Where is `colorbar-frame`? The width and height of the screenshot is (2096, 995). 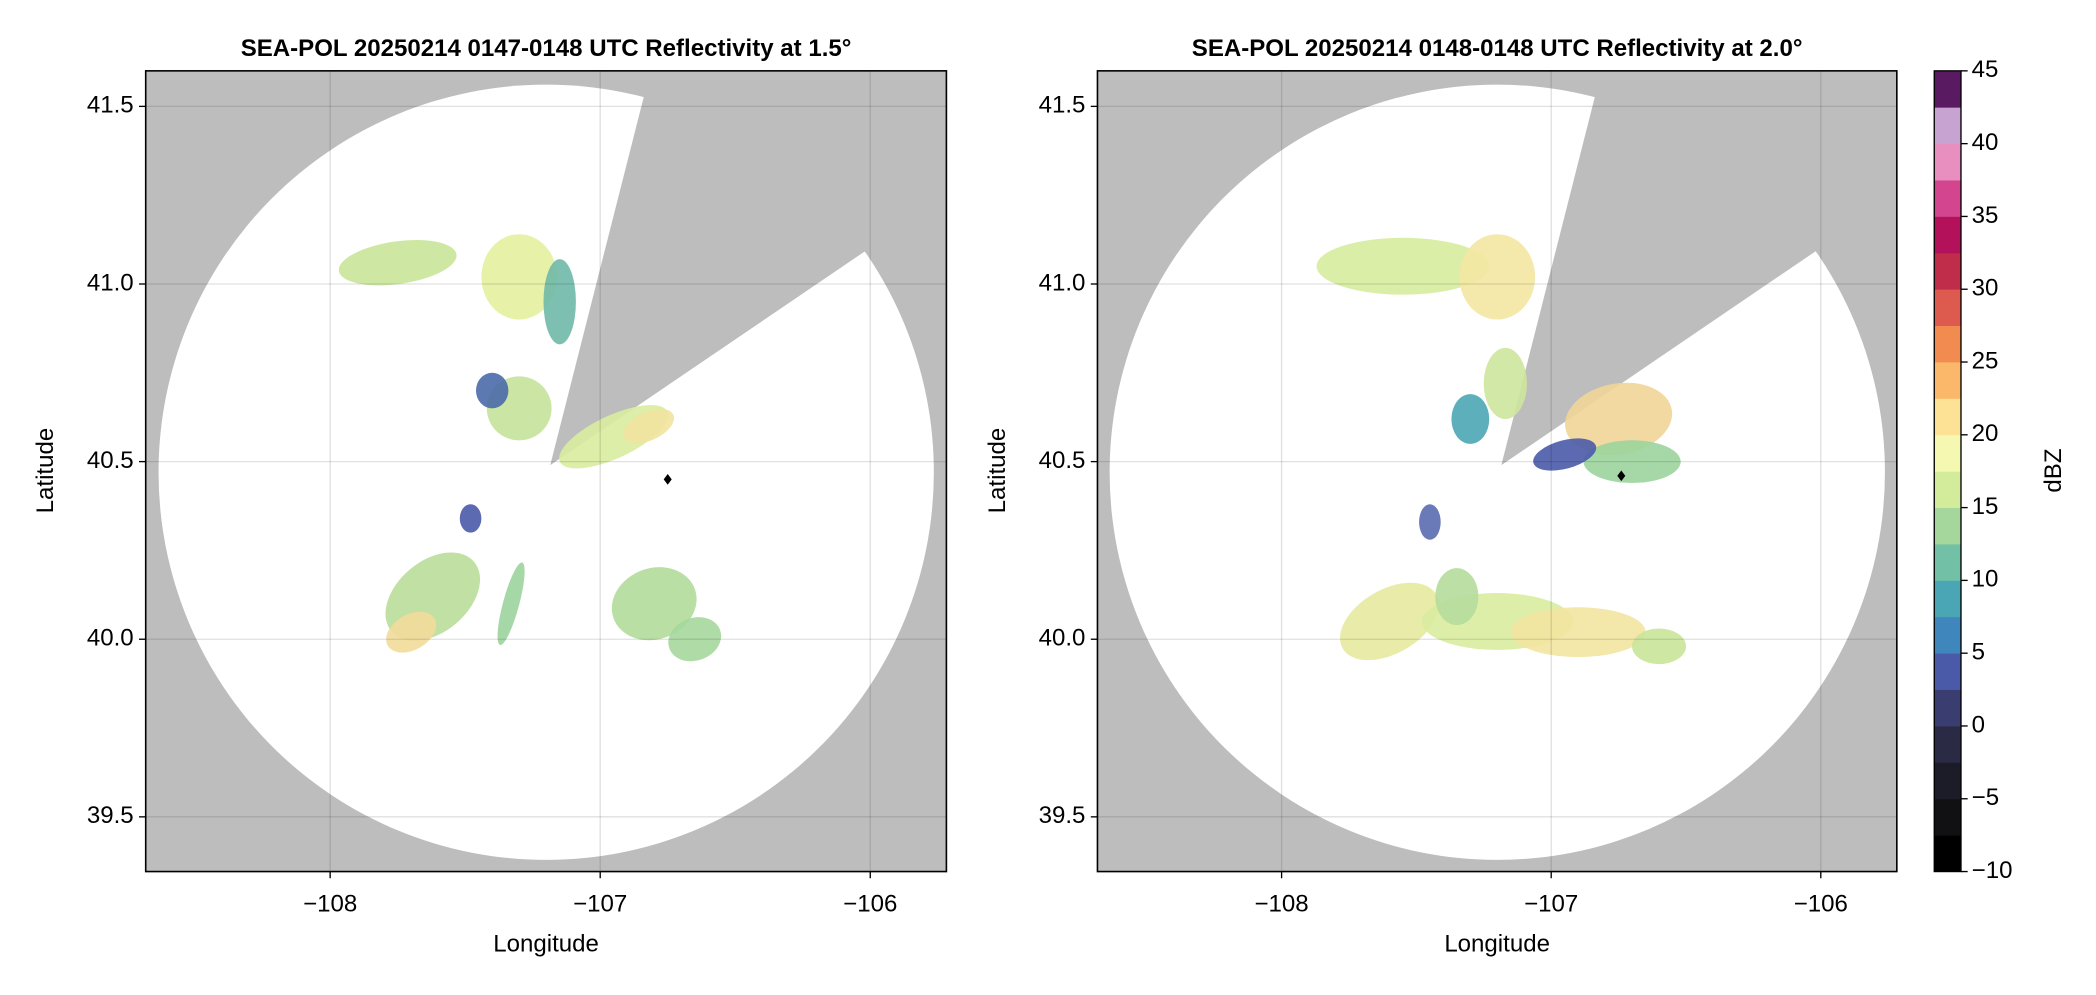
colorbar-frame is located at coordinates (1947, 471).